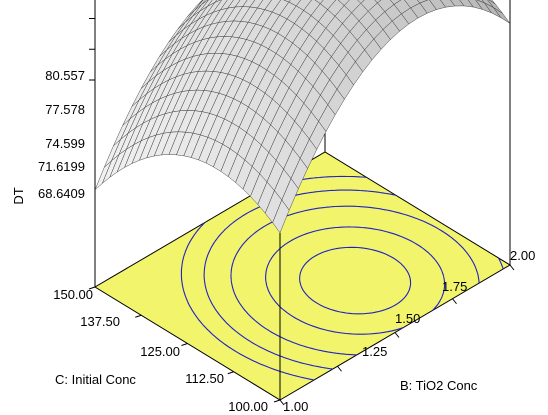 The width and height of the screenshot is (548, 415). What do you see at coordinates (454, 286) in the screenshot?
I see `x-tick-label: 1.75` at bounding box center [454, 286].